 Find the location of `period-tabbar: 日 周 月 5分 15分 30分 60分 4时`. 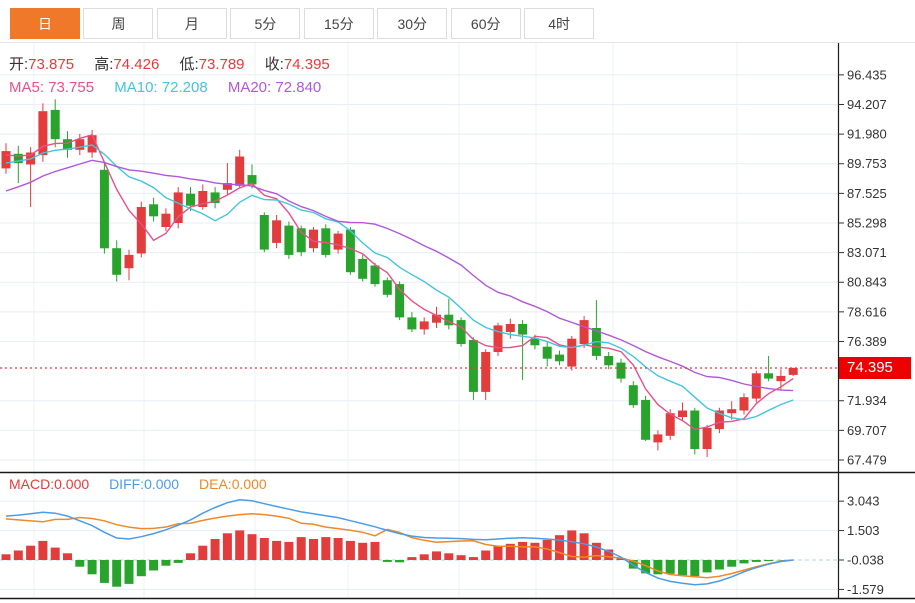

period-tabbar: 日 周 月 5分 15分 30分 60分 4时 is located at coordinates (457, 21).